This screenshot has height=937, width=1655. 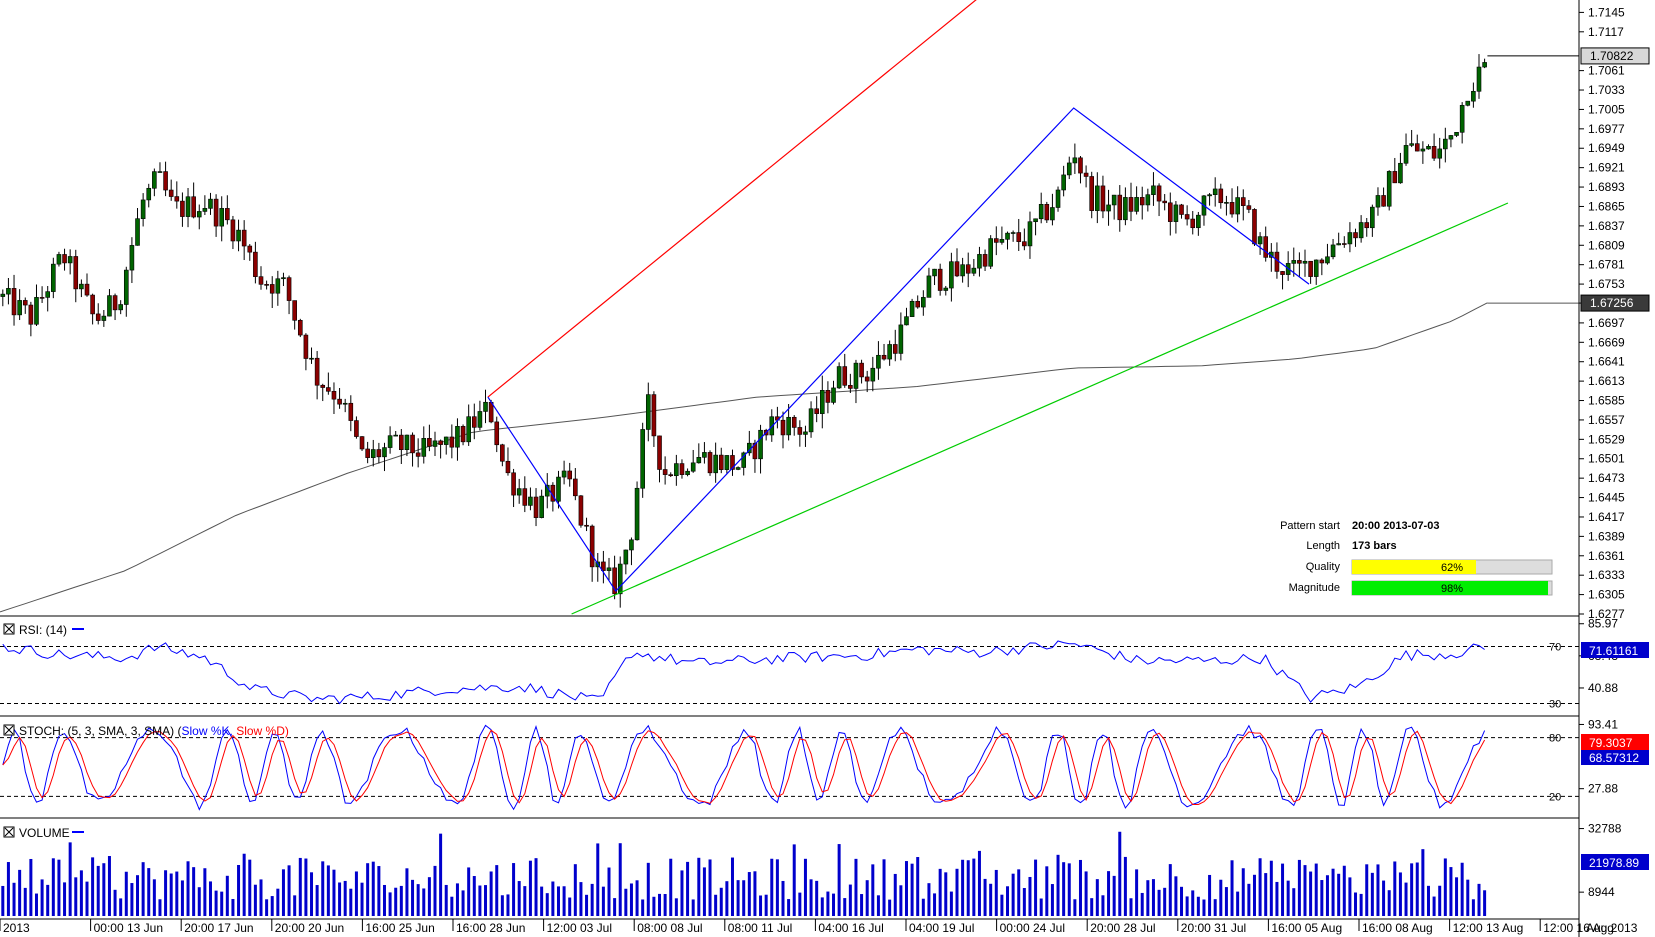 What do you see at coordinates (1606, 32) in the screenshot?
I see `price-tick-label: 1.7117` at bounding box center [1606, 32].